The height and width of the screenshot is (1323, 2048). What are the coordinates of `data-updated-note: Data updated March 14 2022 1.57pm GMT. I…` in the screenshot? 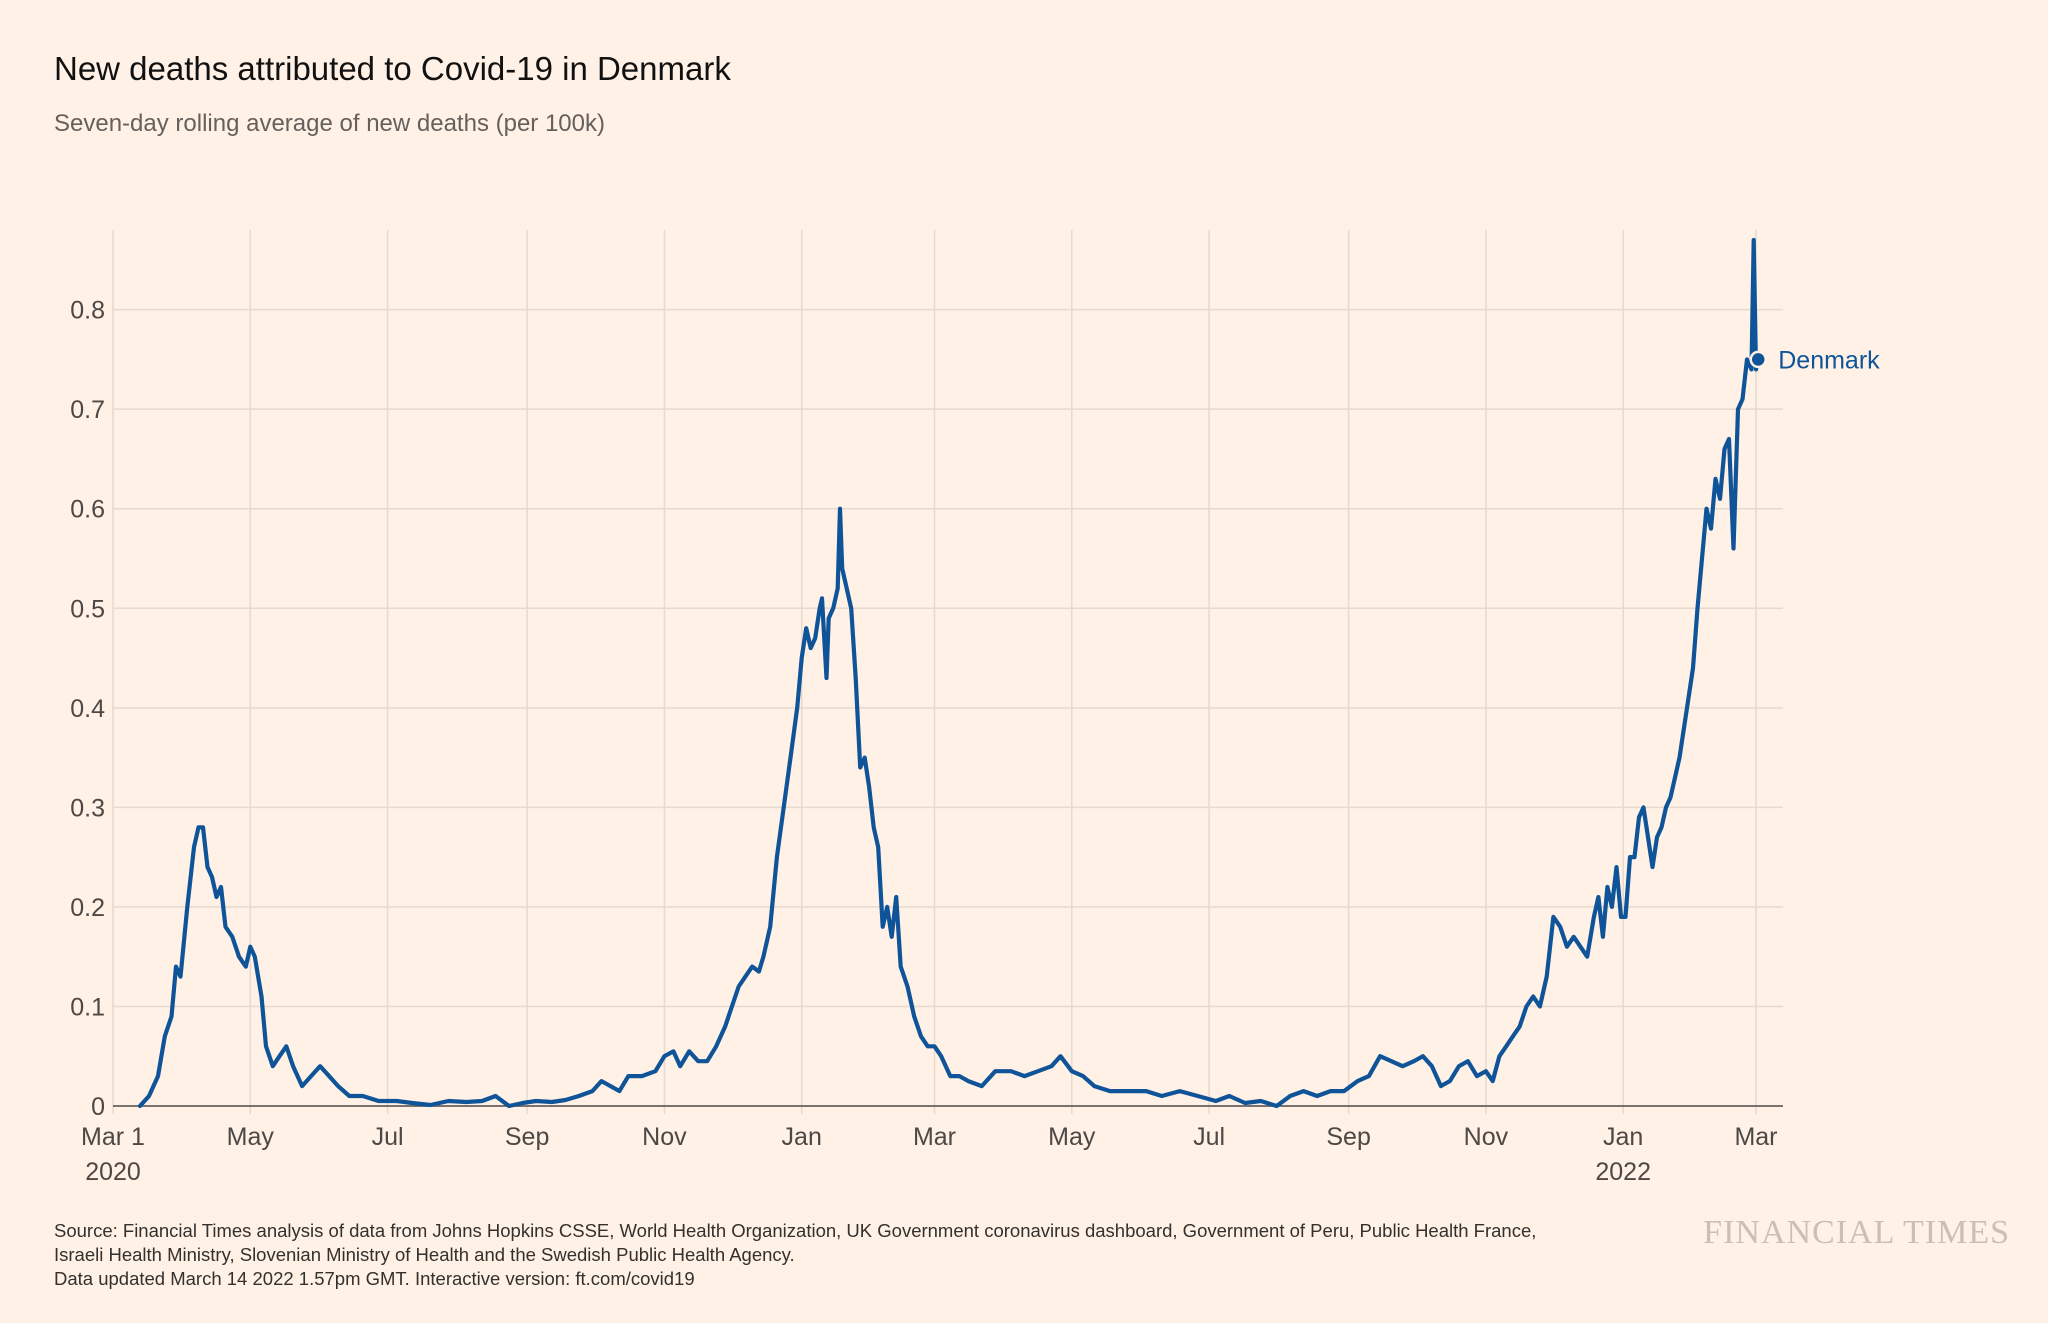 It's located at (374, 1278).